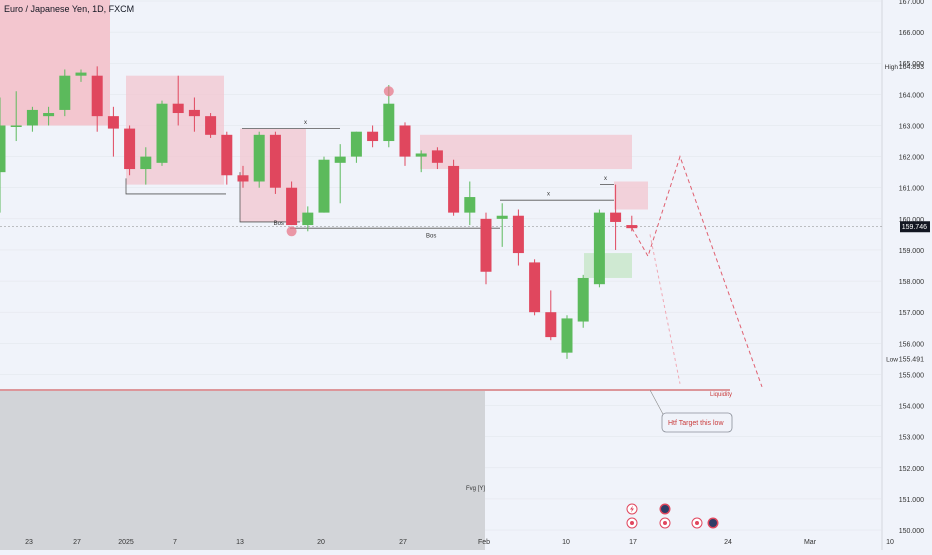 The image size is (932, 555). Describe the element at coordinates (911, 500) in the screenshot. I see `price-tick-label: 151.000` at that location.